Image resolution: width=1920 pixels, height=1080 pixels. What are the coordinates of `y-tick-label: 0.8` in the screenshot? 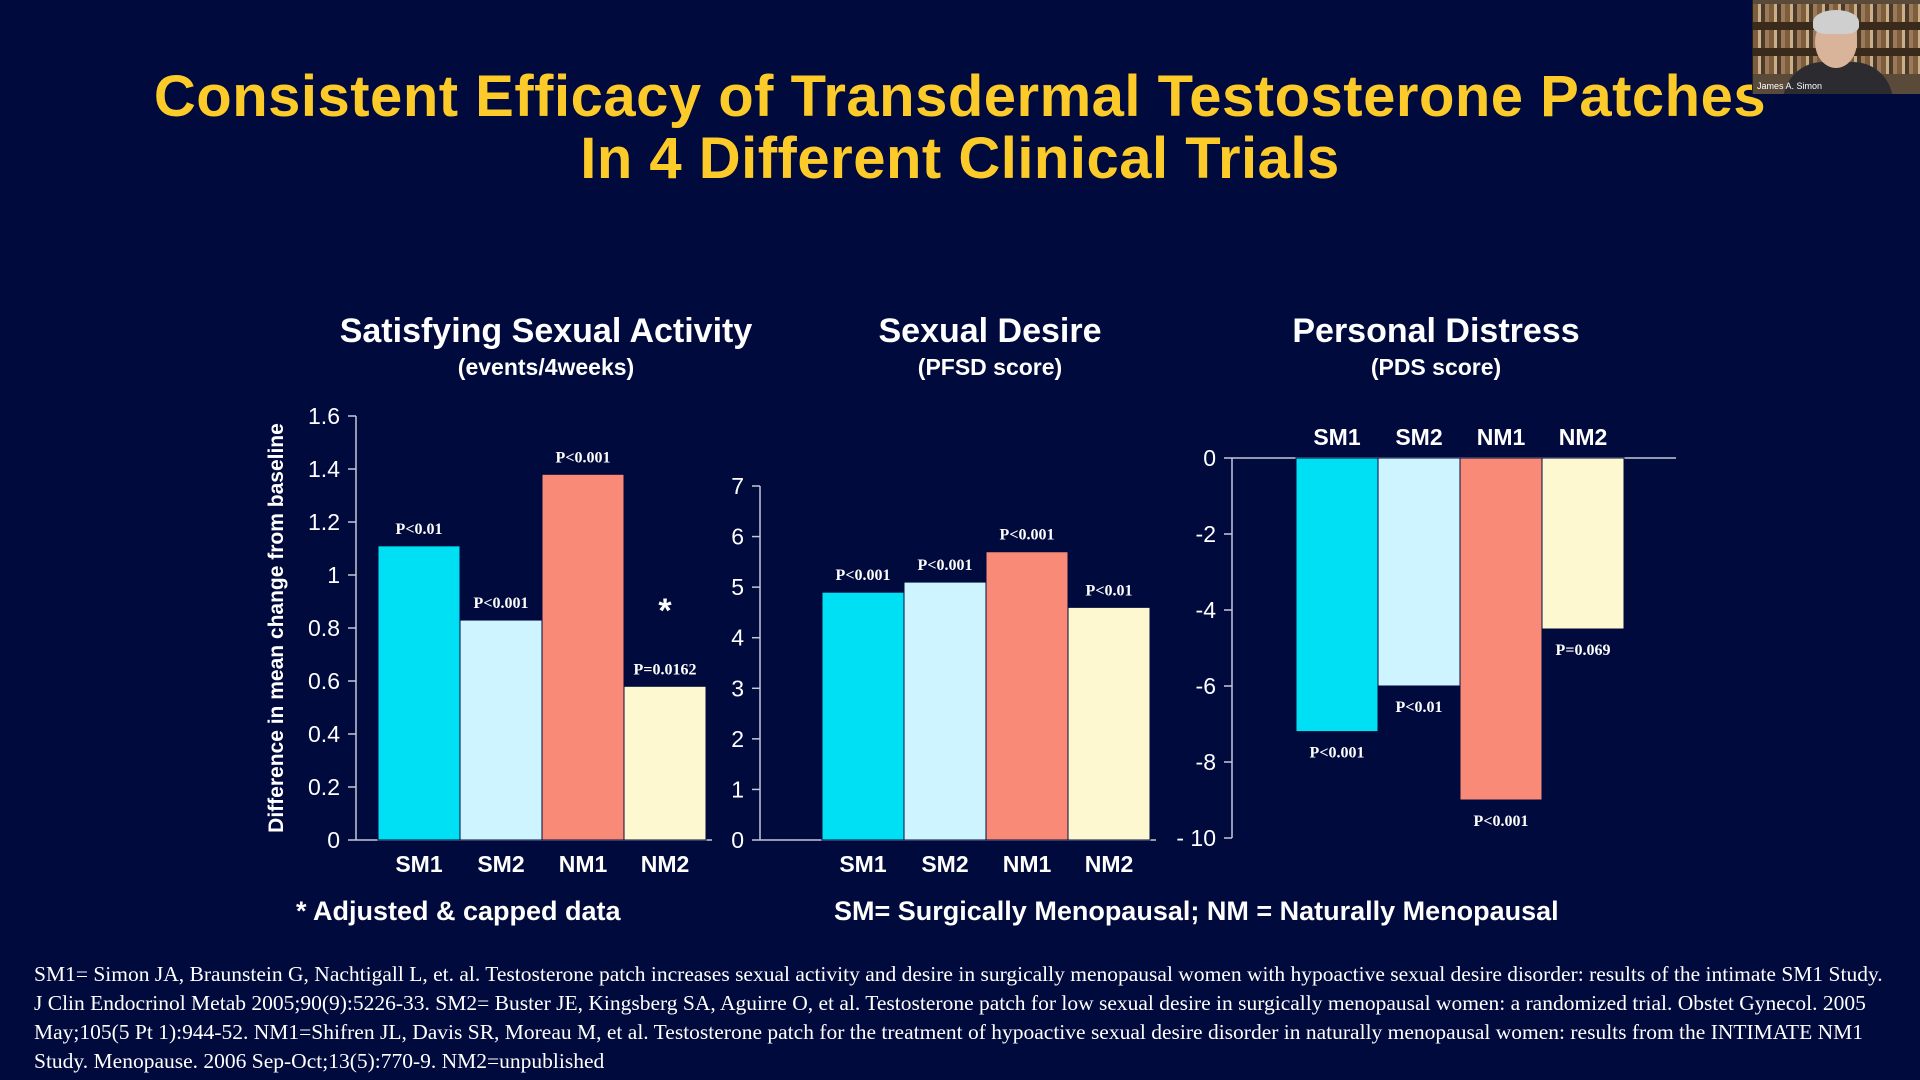 It's located at (324, 628).